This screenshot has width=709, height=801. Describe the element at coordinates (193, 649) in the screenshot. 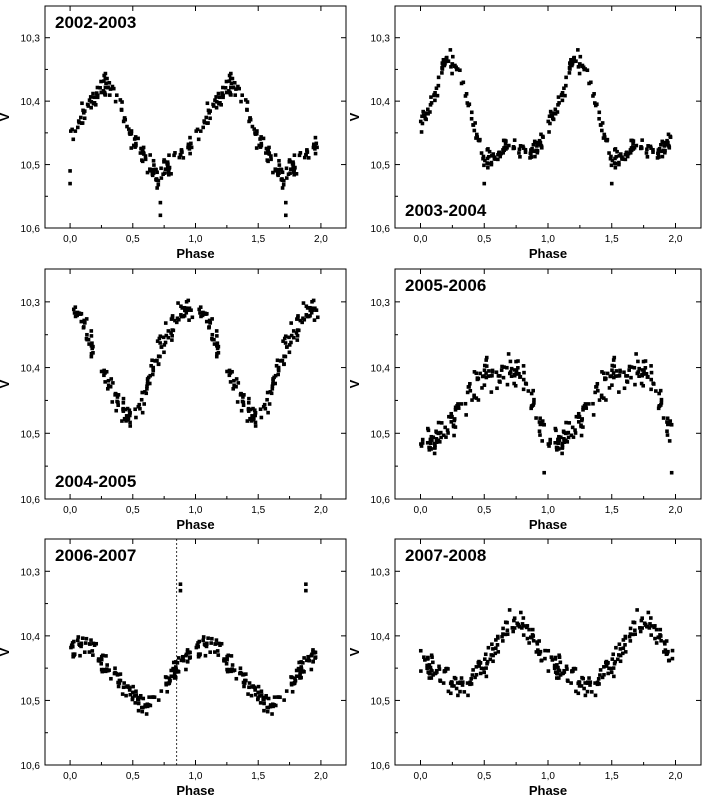

I see `data-points` at that location.